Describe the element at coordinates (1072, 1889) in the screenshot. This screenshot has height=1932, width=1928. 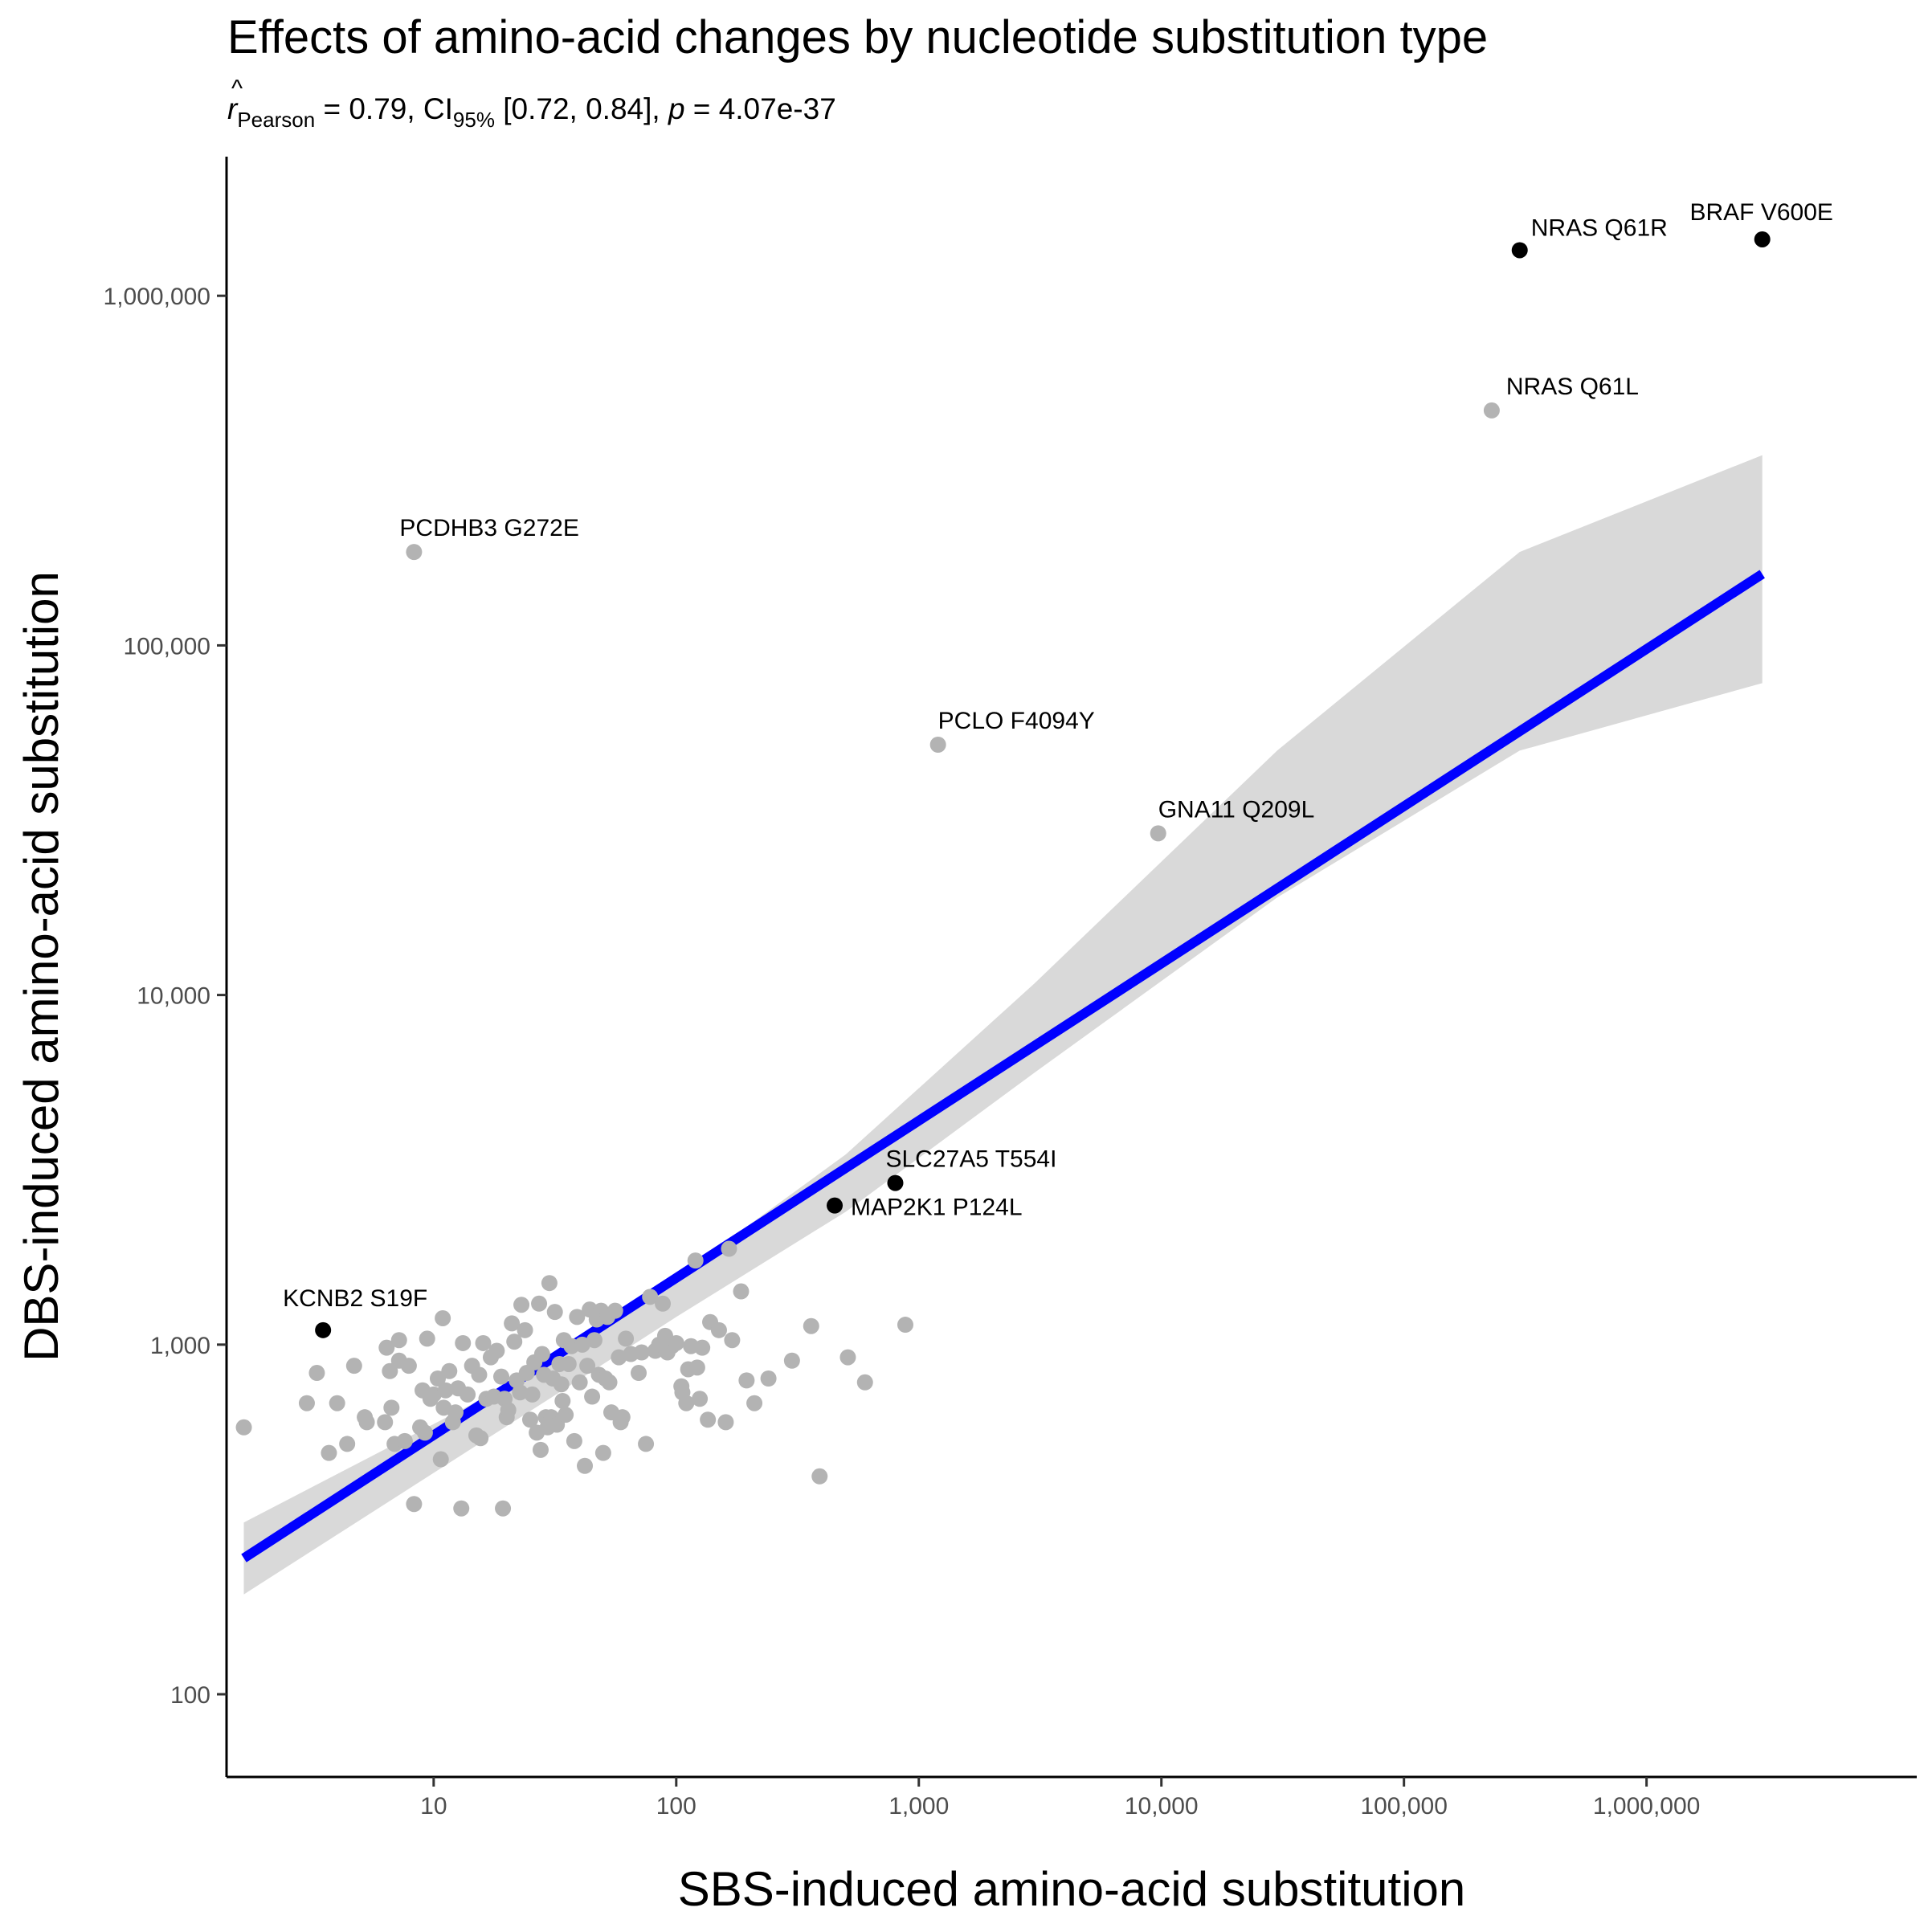
I see `x-axis-title: SBS-induced amino-acid substitution` at that location.